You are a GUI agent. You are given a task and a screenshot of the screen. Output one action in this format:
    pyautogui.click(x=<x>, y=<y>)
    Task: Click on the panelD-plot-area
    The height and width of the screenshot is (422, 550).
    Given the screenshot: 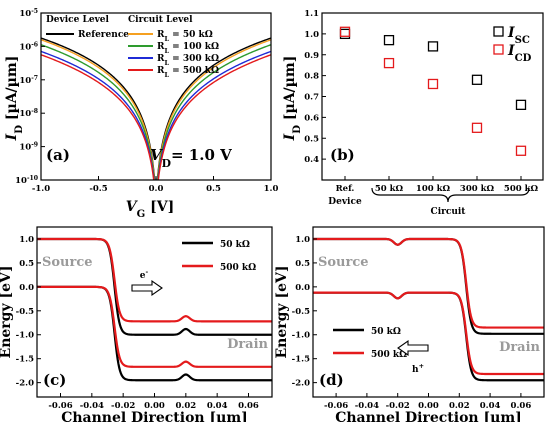 What is the action you would take?
    pyautogui.click(x=428, y=309)
    